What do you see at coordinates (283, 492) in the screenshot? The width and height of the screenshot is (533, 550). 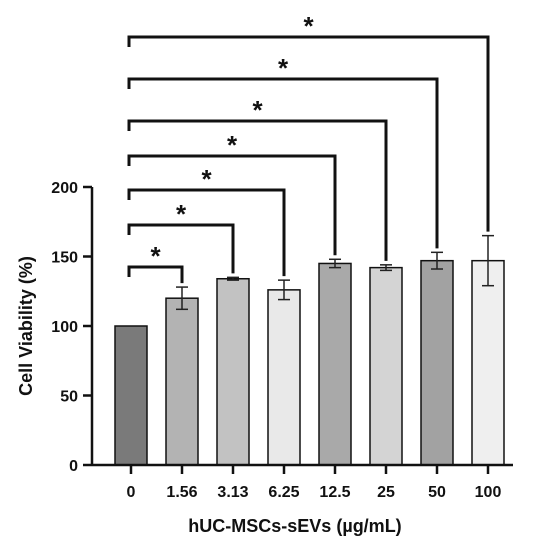 I see `x-tick-label: 6.25` at bounding box center [283, 492].